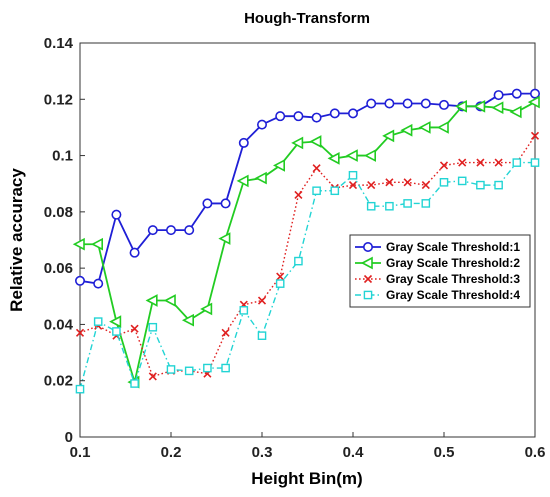 Image resolution: width=550 pixels, height=497 pixels. What do you see at coordinates (59, 324) in the screenshot?
I see `y-tick-label: 0.04` at bounding box center [59, 324].